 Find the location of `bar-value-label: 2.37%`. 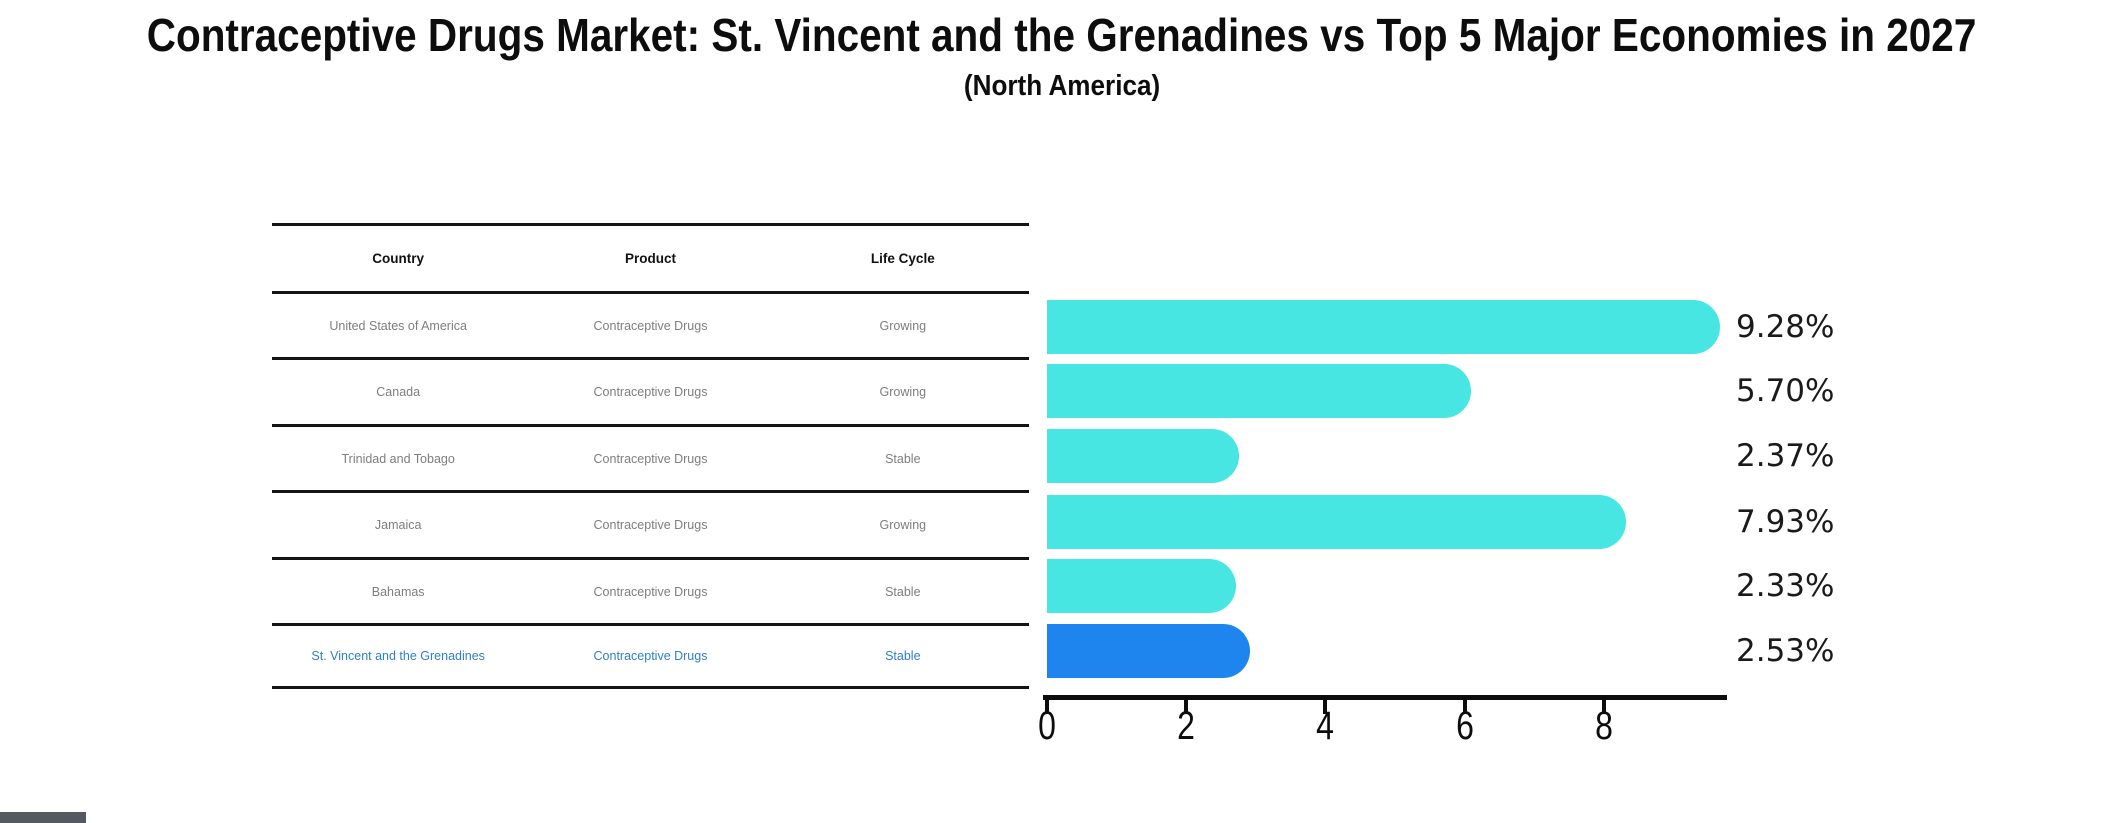

bar-value-label: 2.37% is located at coordinates (1785, 456).